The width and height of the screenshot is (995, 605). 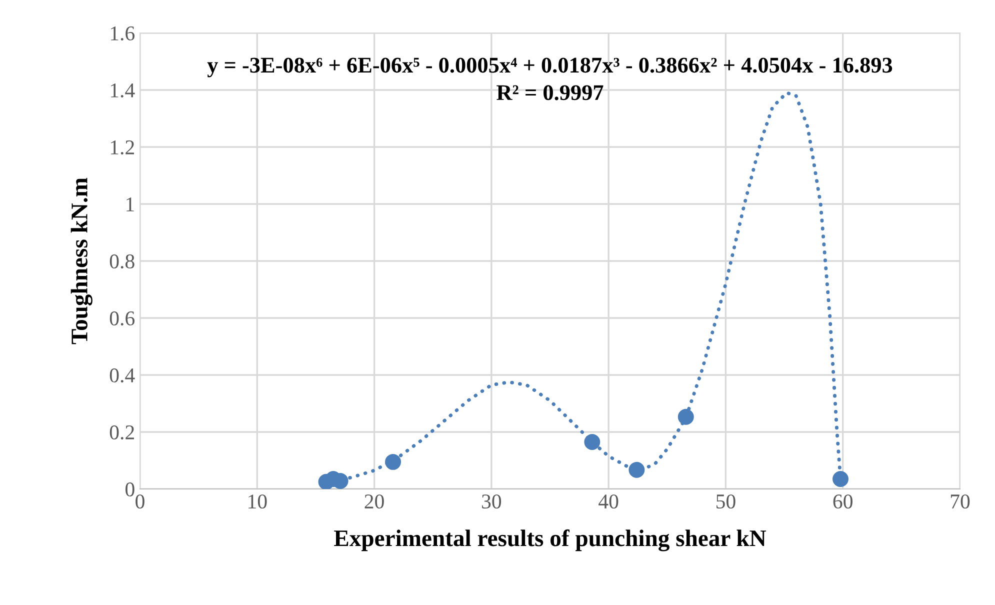 What do you see at coordinates (140, 501) in the screenshot?
I see `x-tick-label: 0` at bounding box center [140, 501].